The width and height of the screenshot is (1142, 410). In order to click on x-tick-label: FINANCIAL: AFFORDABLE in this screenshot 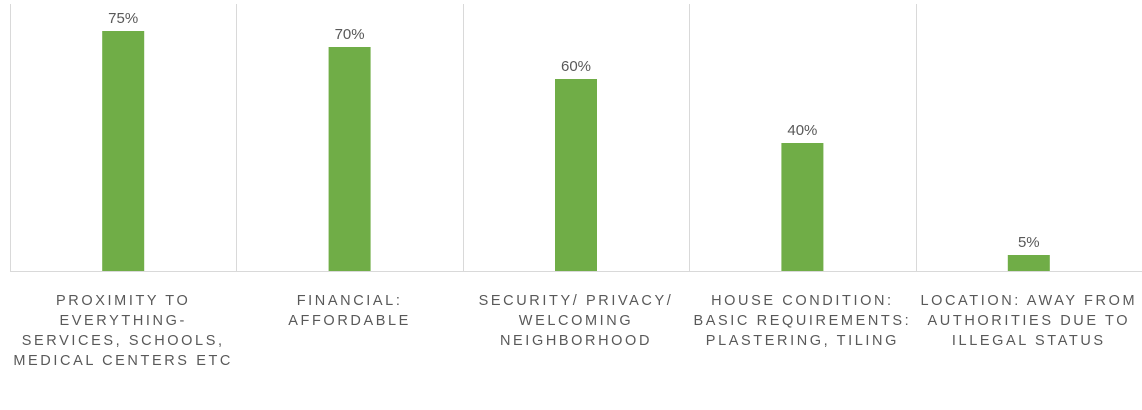, I will do `click(349, 311)`.